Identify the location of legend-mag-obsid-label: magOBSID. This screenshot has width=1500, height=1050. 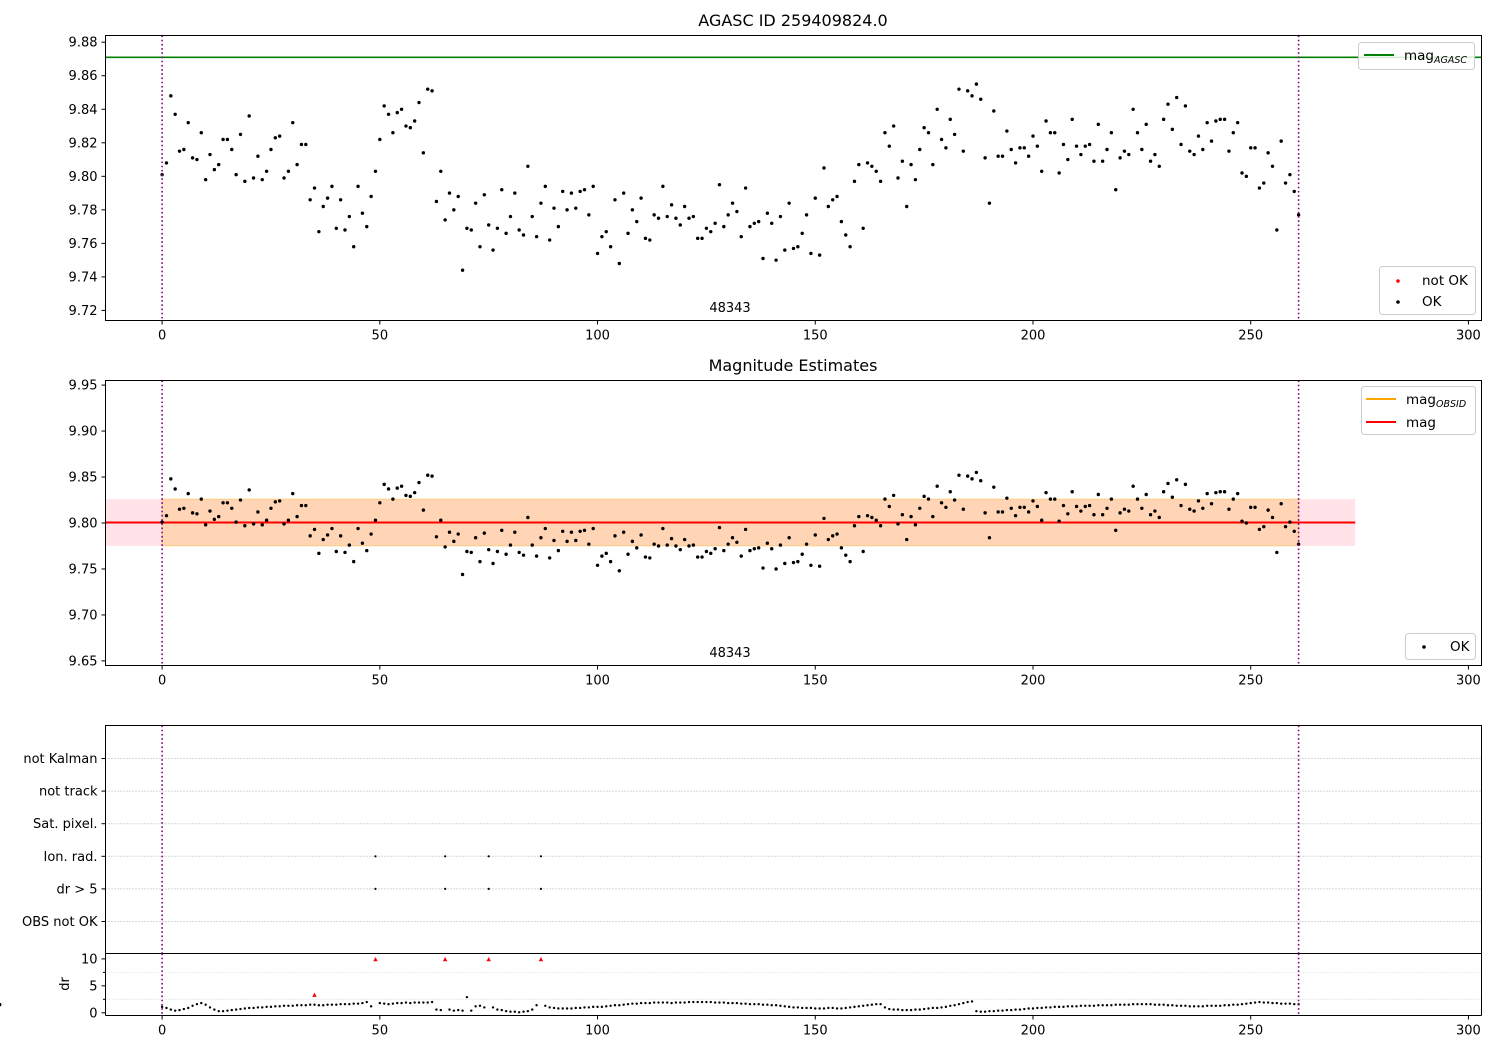
(1436, 401).